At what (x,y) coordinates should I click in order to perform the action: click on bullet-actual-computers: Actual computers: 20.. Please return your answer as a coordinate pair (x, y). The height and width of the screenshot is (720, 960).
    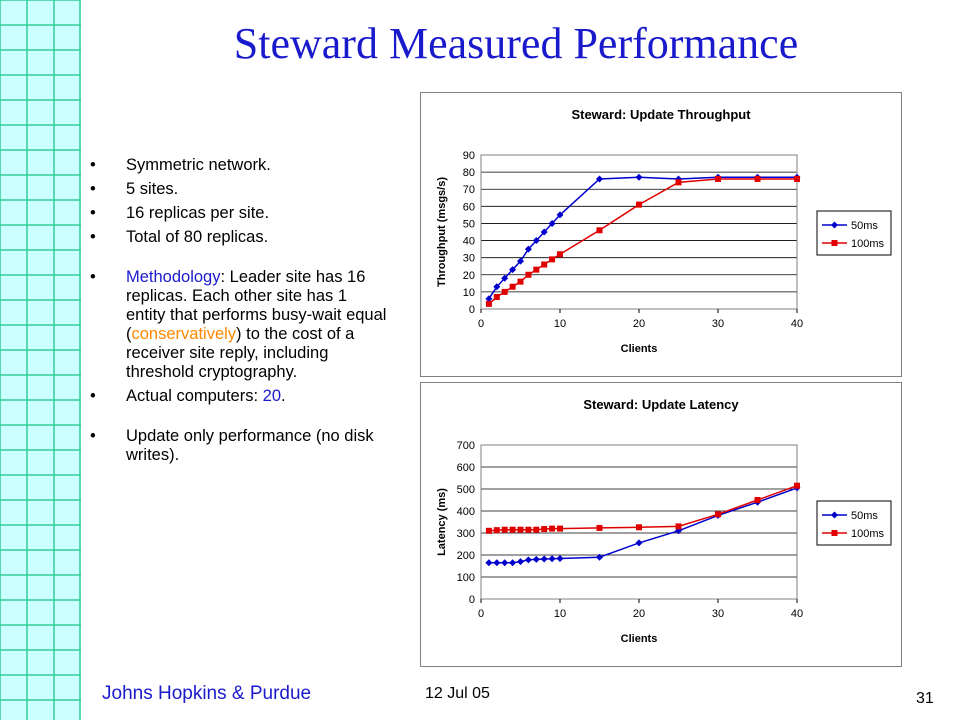
    Looking at the image, I should click on (240, 396).